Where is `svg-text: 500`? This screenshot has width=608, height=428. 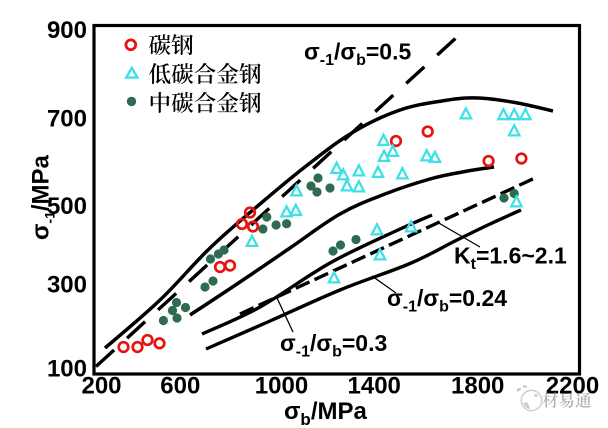
svg-text: 500 is located at coordinates (67, 206).